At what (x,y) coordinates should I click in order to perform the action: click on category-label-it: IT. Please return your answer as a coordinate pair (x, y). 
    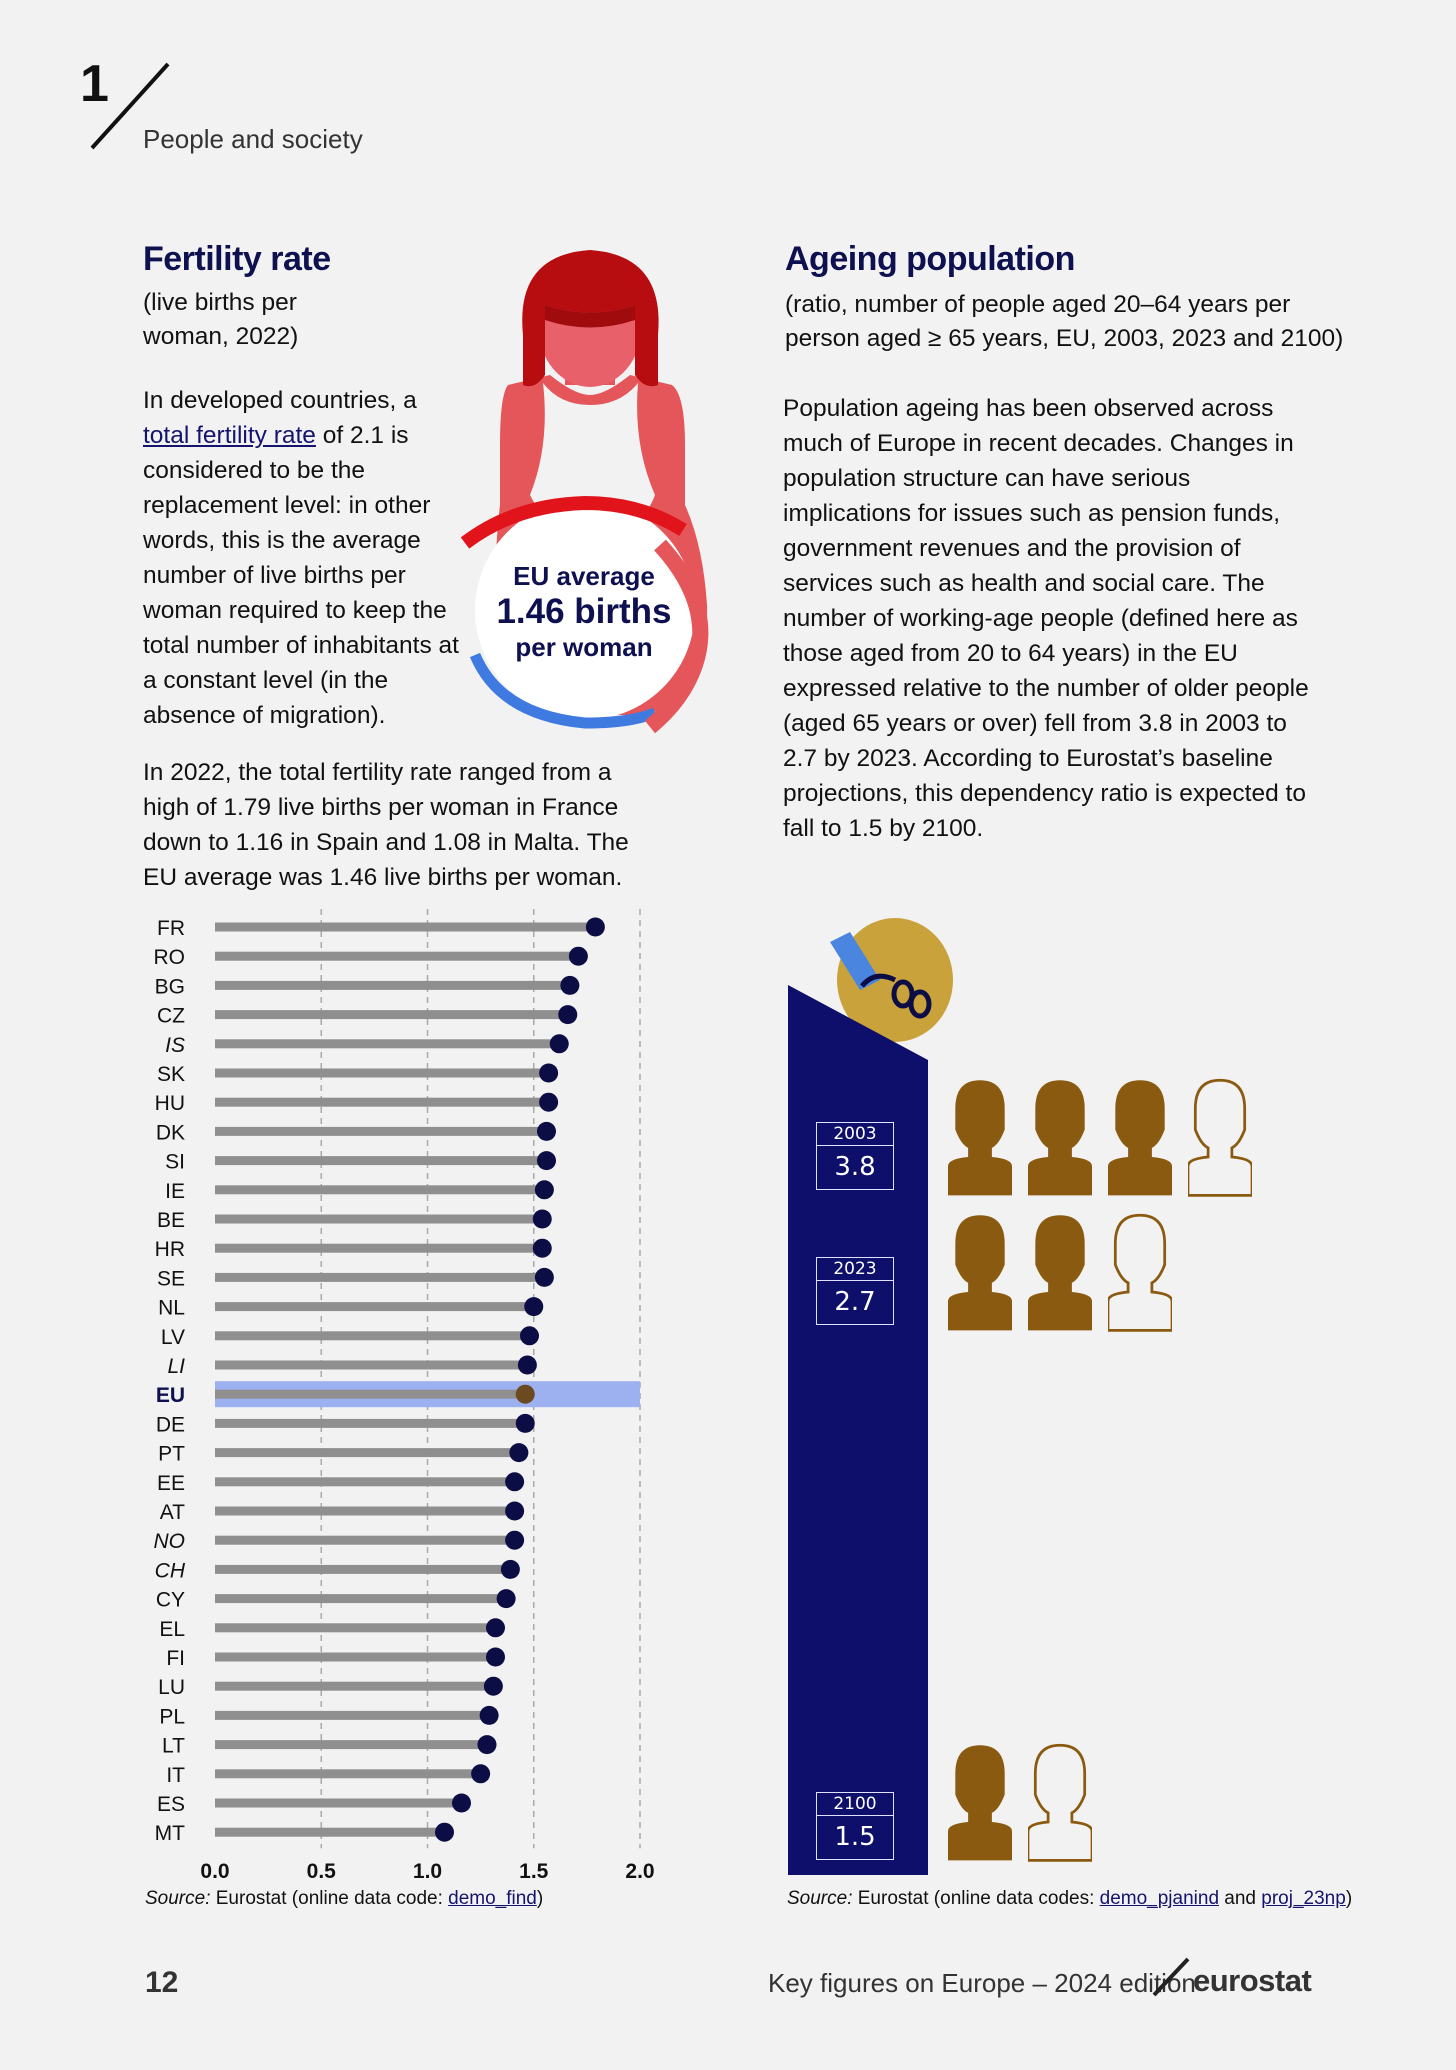
    Looking at the image, I should click on (175, 1775).